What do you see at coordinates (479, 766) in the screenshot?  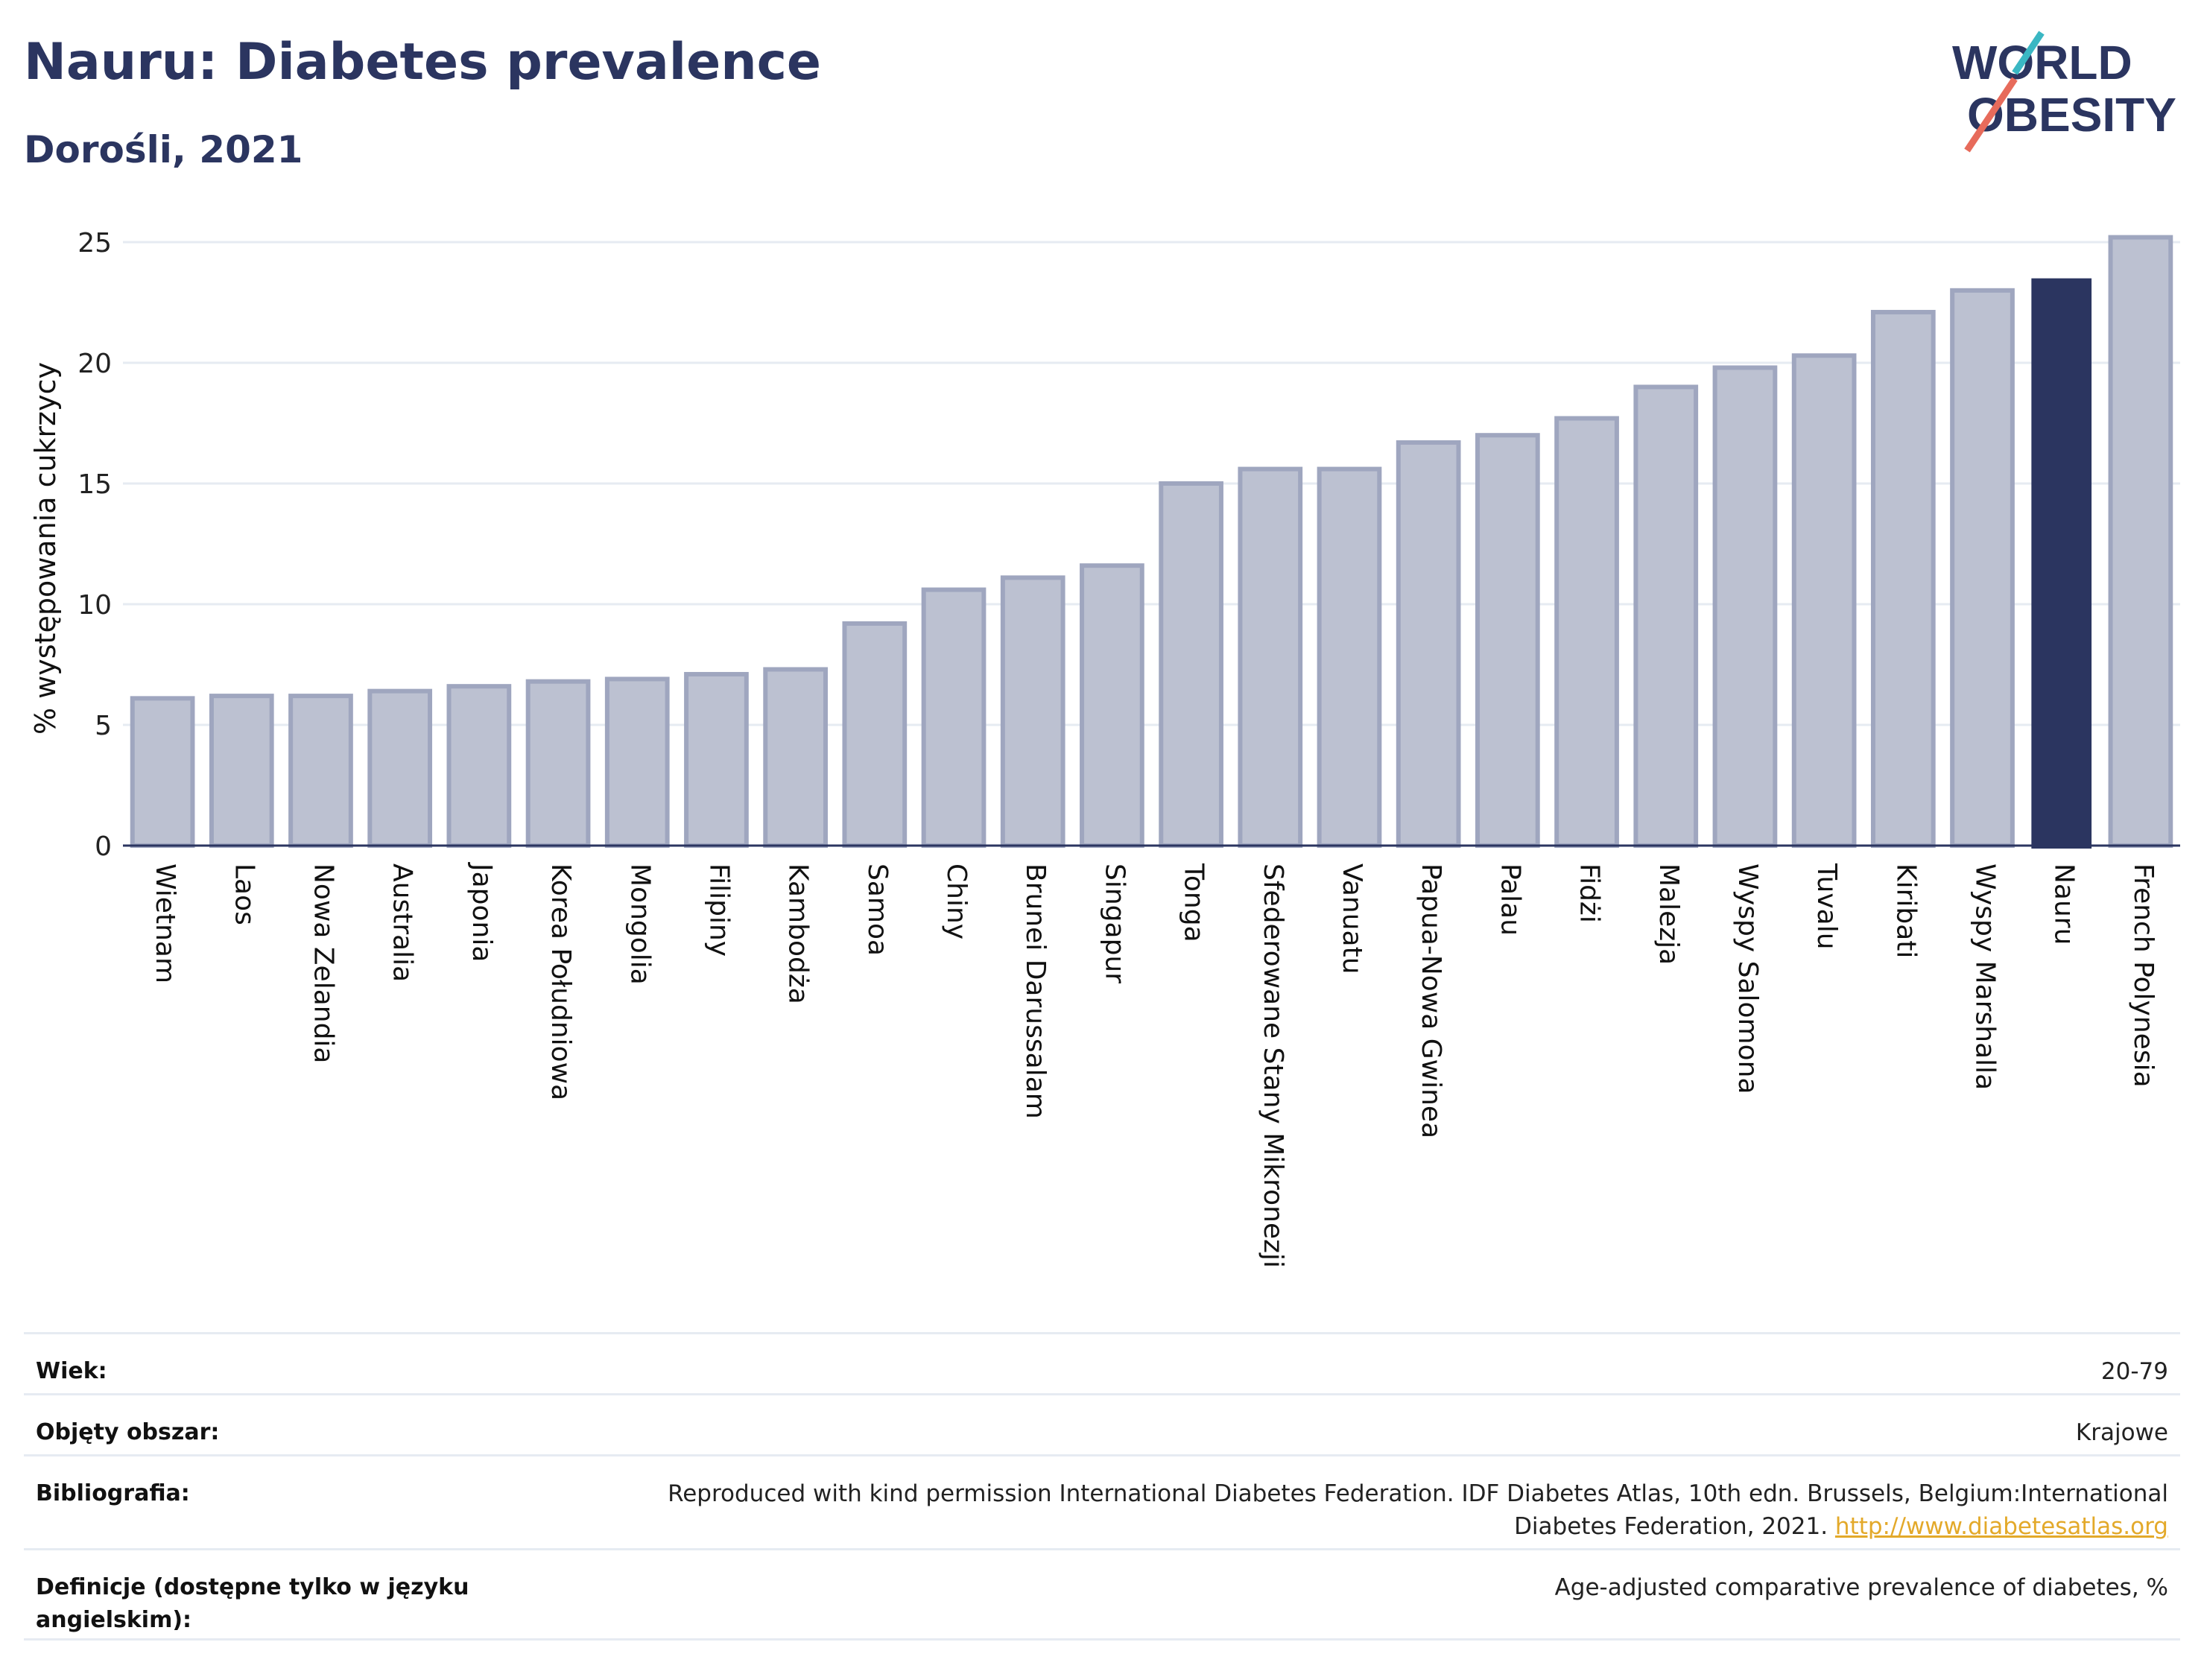 I see `bar-japonia` at bounding box center [479, 766].